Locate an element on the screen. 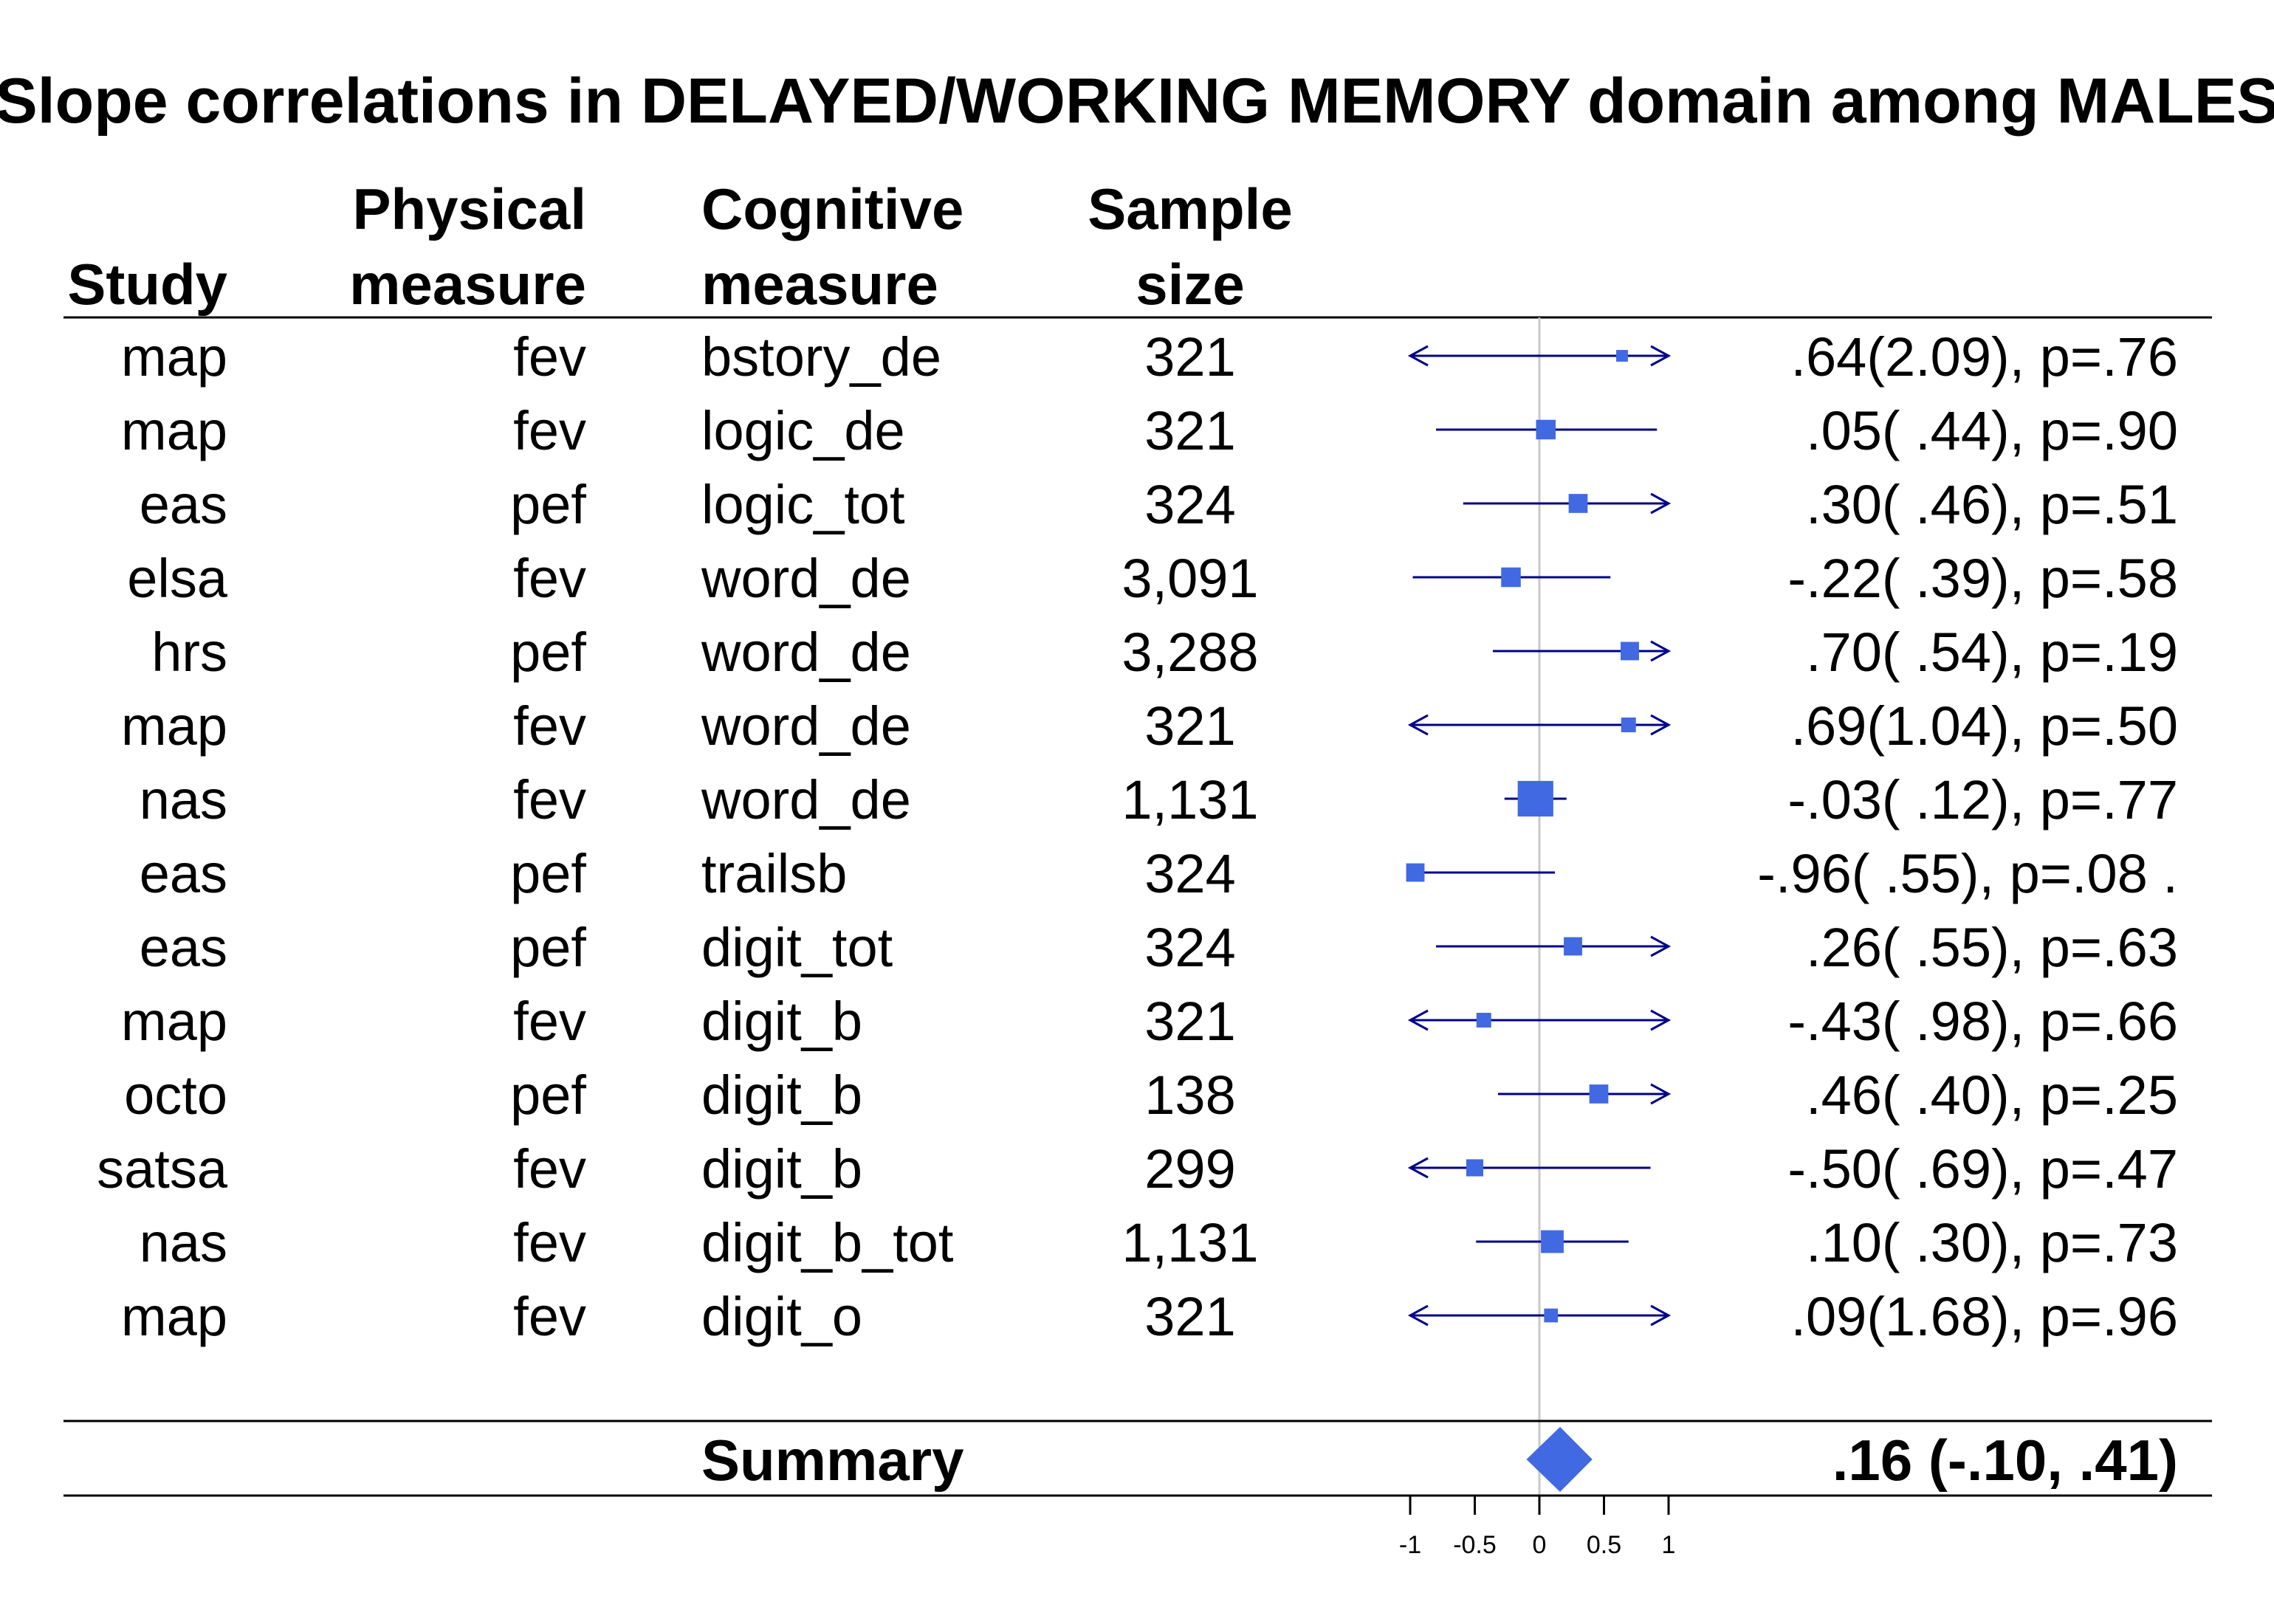  x-tick-label: -1 is located at coordinates (1410, 1545).